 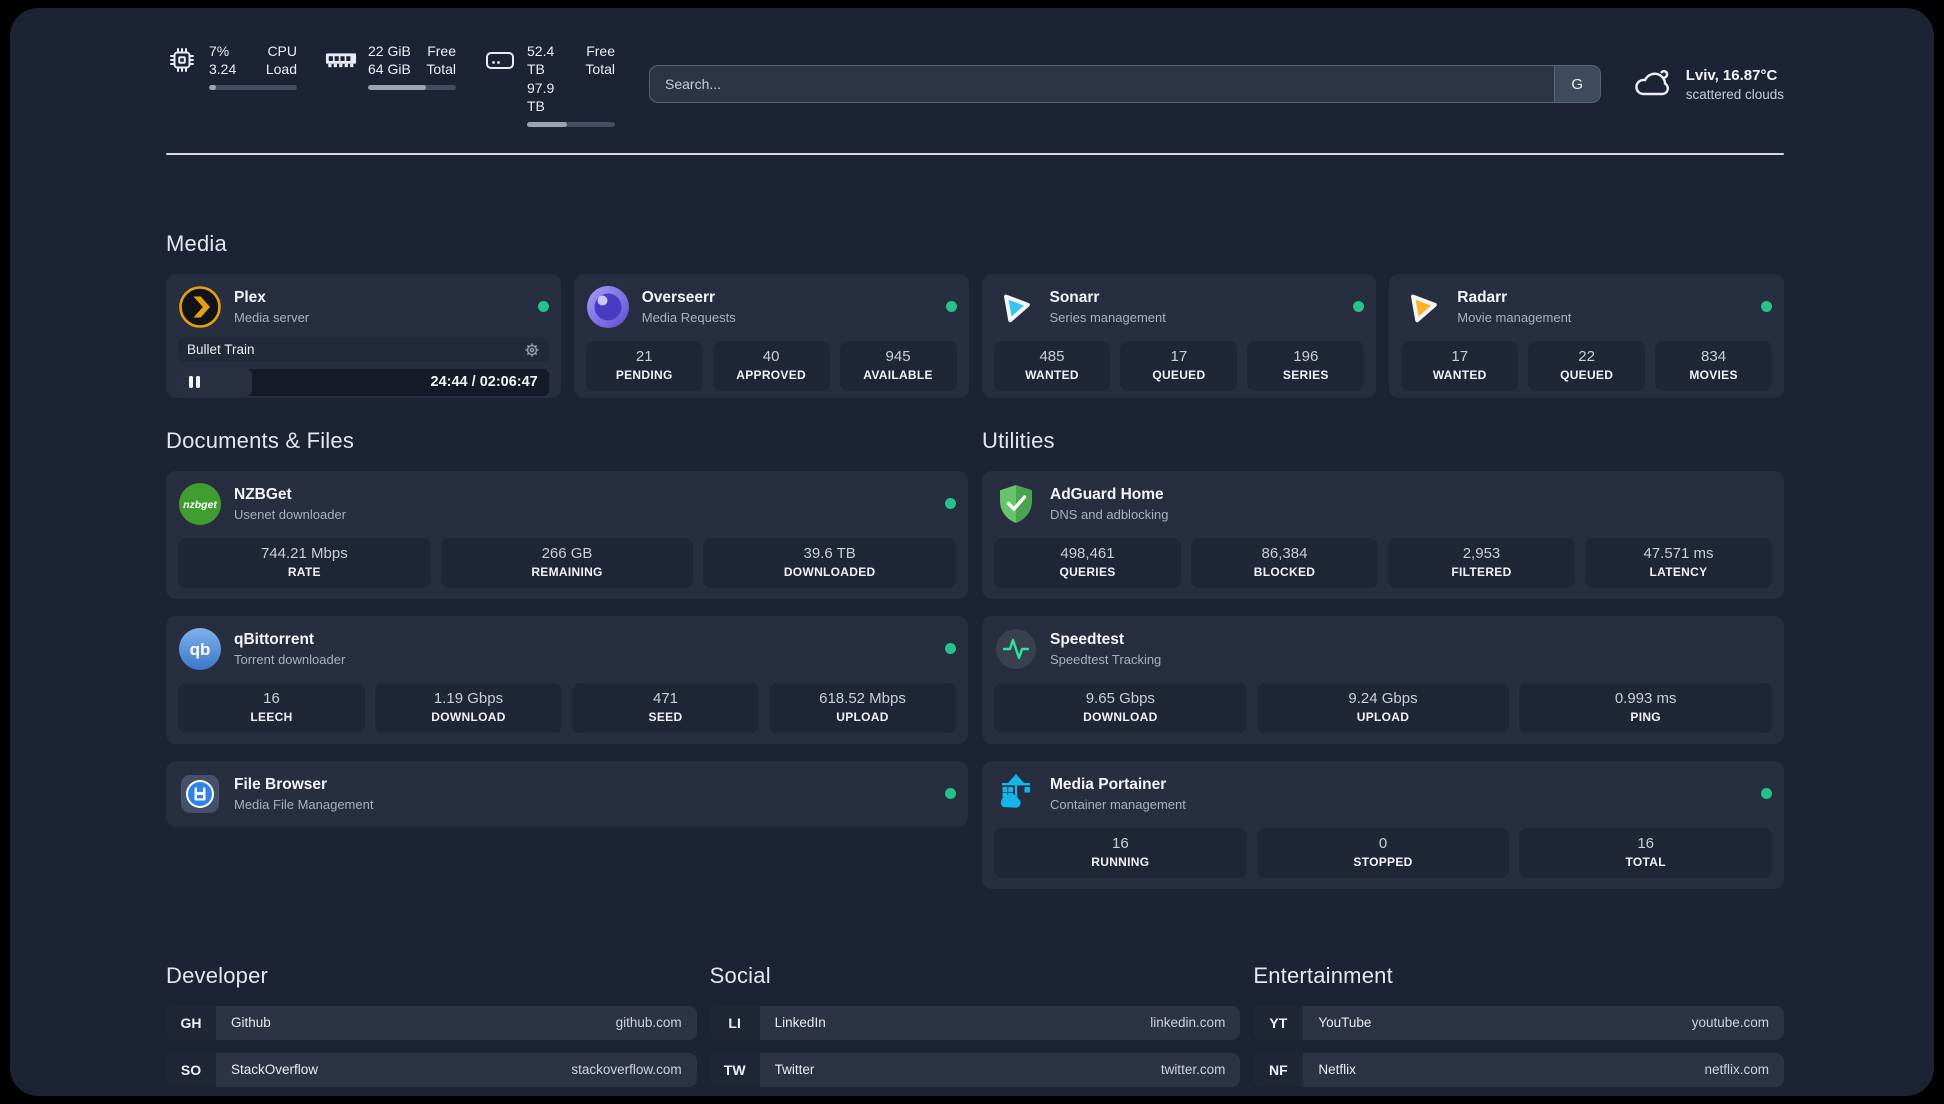 What do you see at coordinates (975, 1069) in the screenshot?
I see `bookmark-twitter: TW Twitter twitter.com` at bounding box center [975, 1069].